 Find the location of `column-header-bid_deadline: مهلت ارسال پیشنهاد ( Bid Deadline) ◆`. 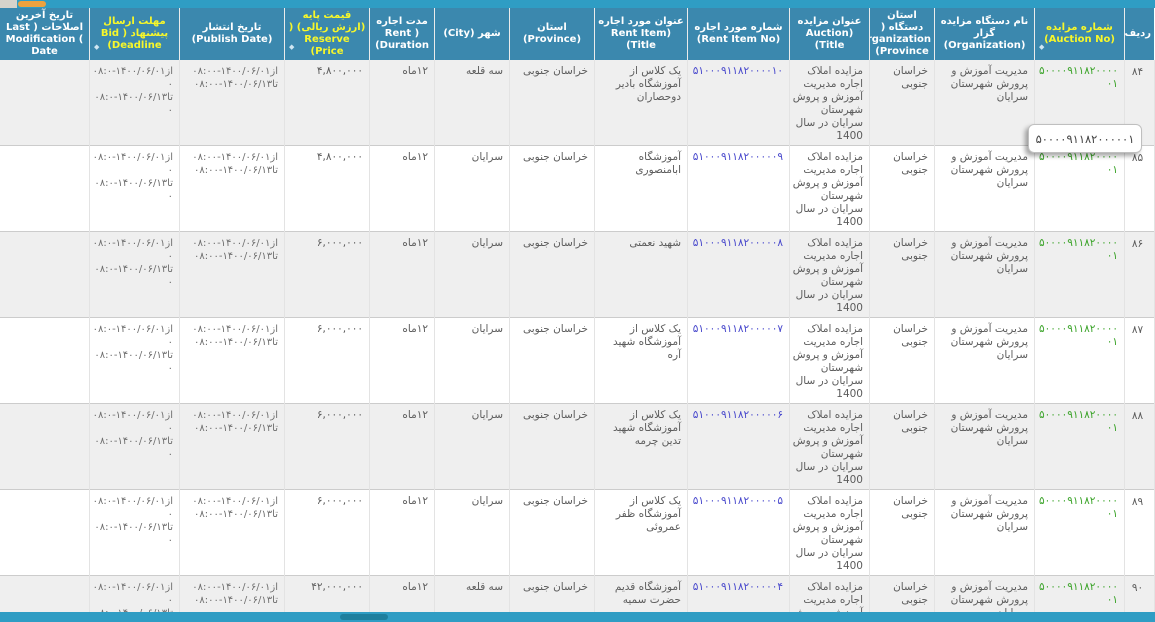

column-header-bid_deadline: مهلت ارسال پیشنهاد ( Bid Deadline) ◆ is located at coordinates (134, 34).